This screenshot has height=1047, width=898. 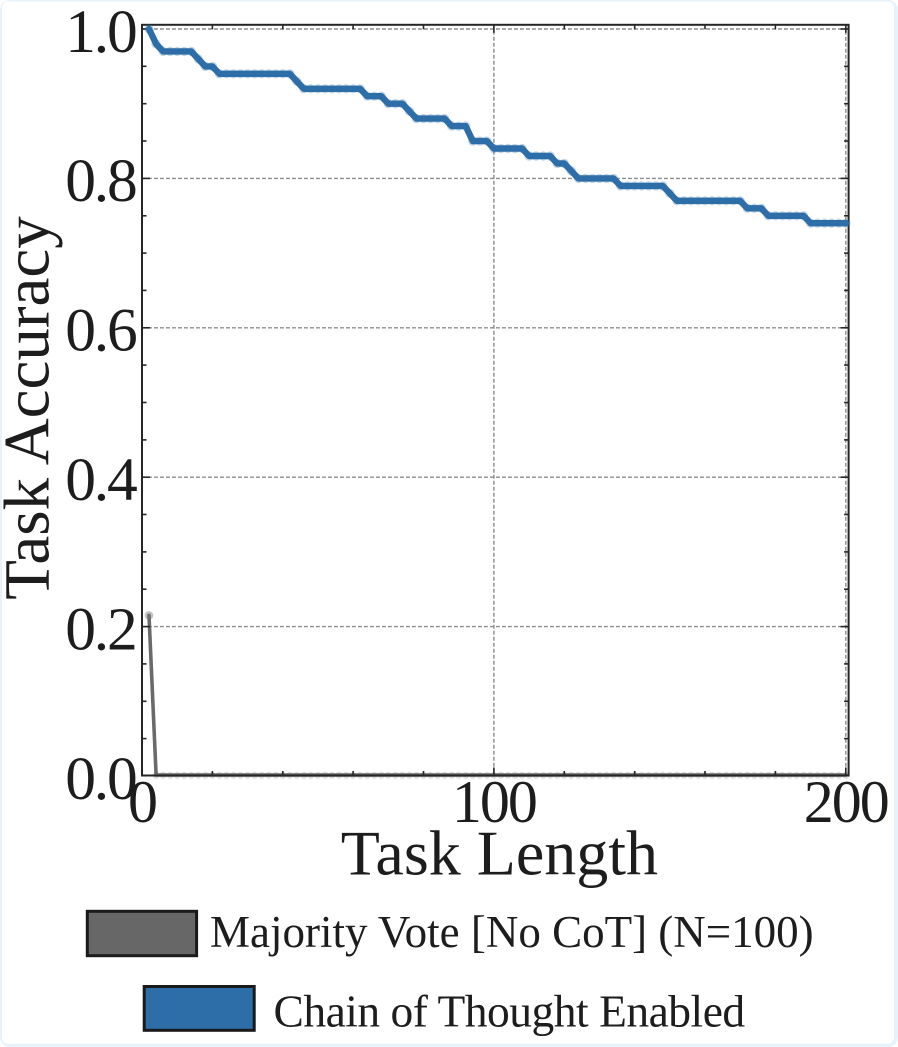 I want to click on svg-text: 0.2, so click(x=100, y=629).